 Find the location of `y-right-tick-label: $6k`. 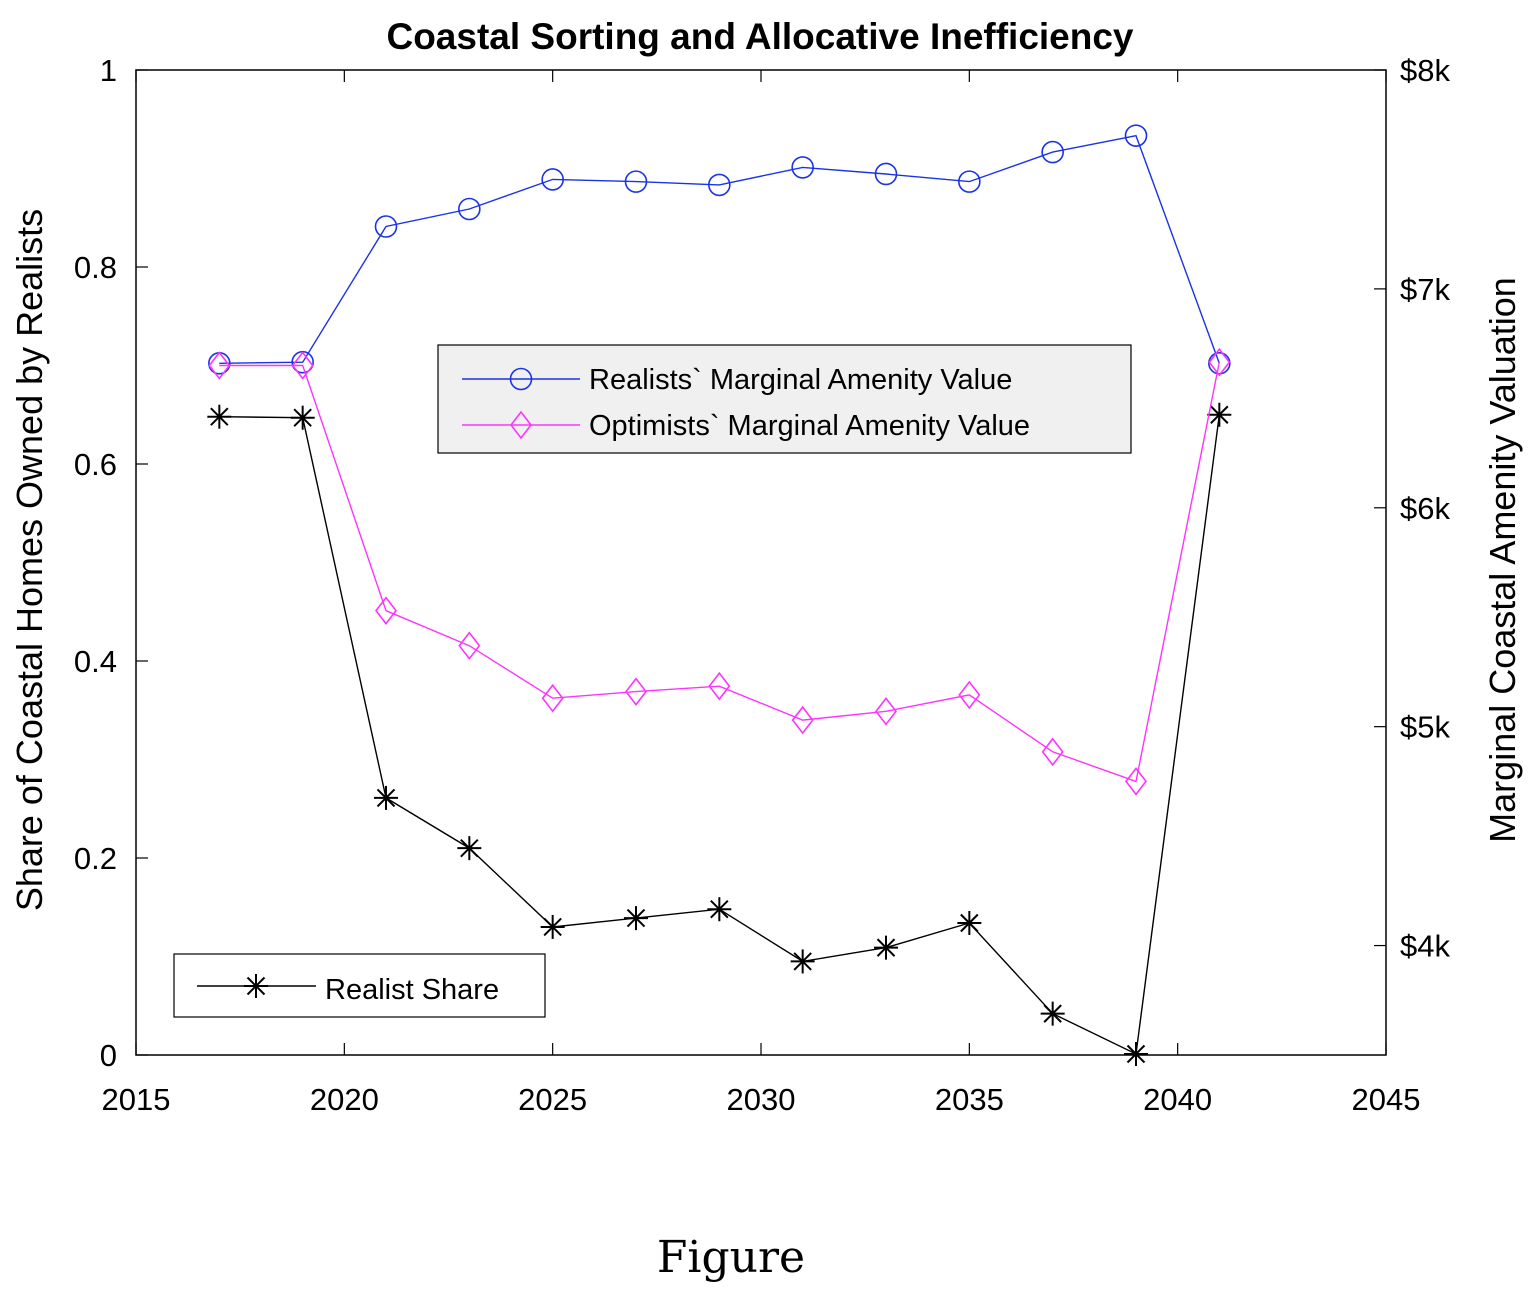

y-right-tick-label: $6k is located at coordinates (1425, 508).